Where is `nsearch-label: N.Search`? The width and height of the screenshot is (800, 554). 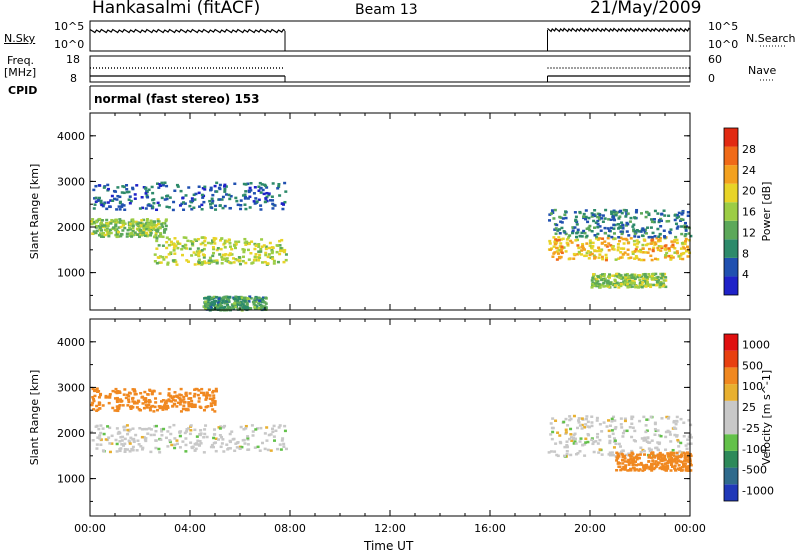
nsearch-label: N.Search is located at coordinates (771, 38).